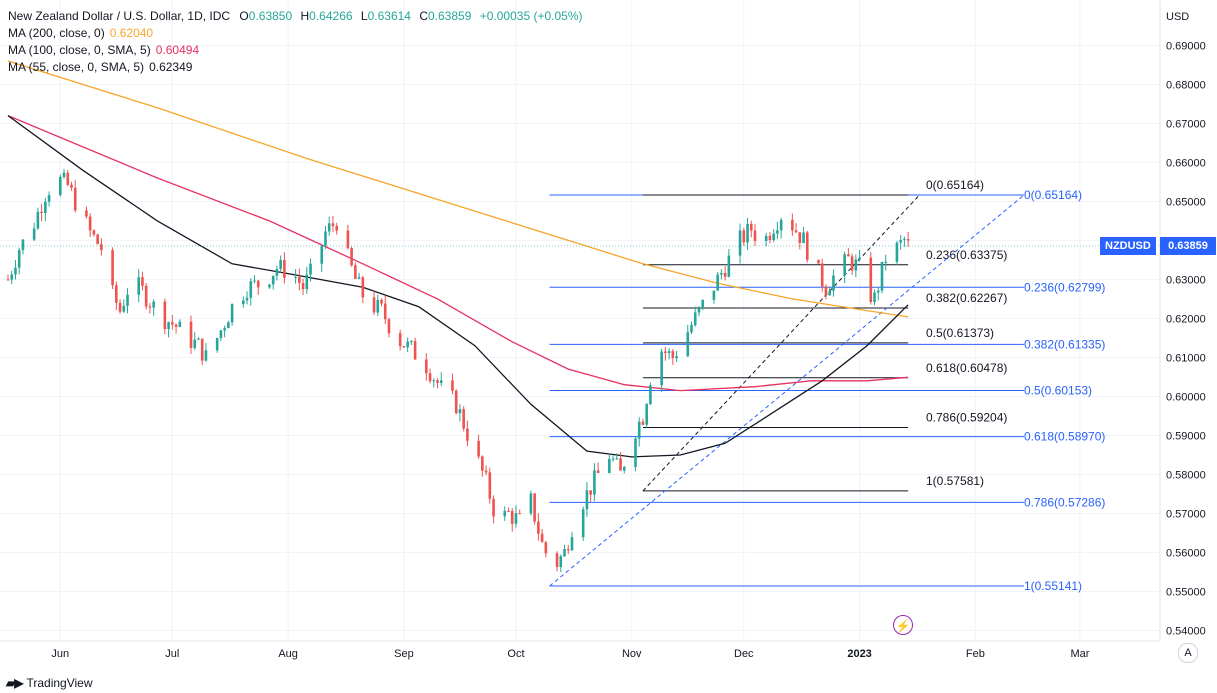 This screenshot has width=1217, height=693. Describe the element at coordinates (79, 50) in the screenshot. I see `ma100-label: MA (100, close, 0, SMA, 5)` at that location.